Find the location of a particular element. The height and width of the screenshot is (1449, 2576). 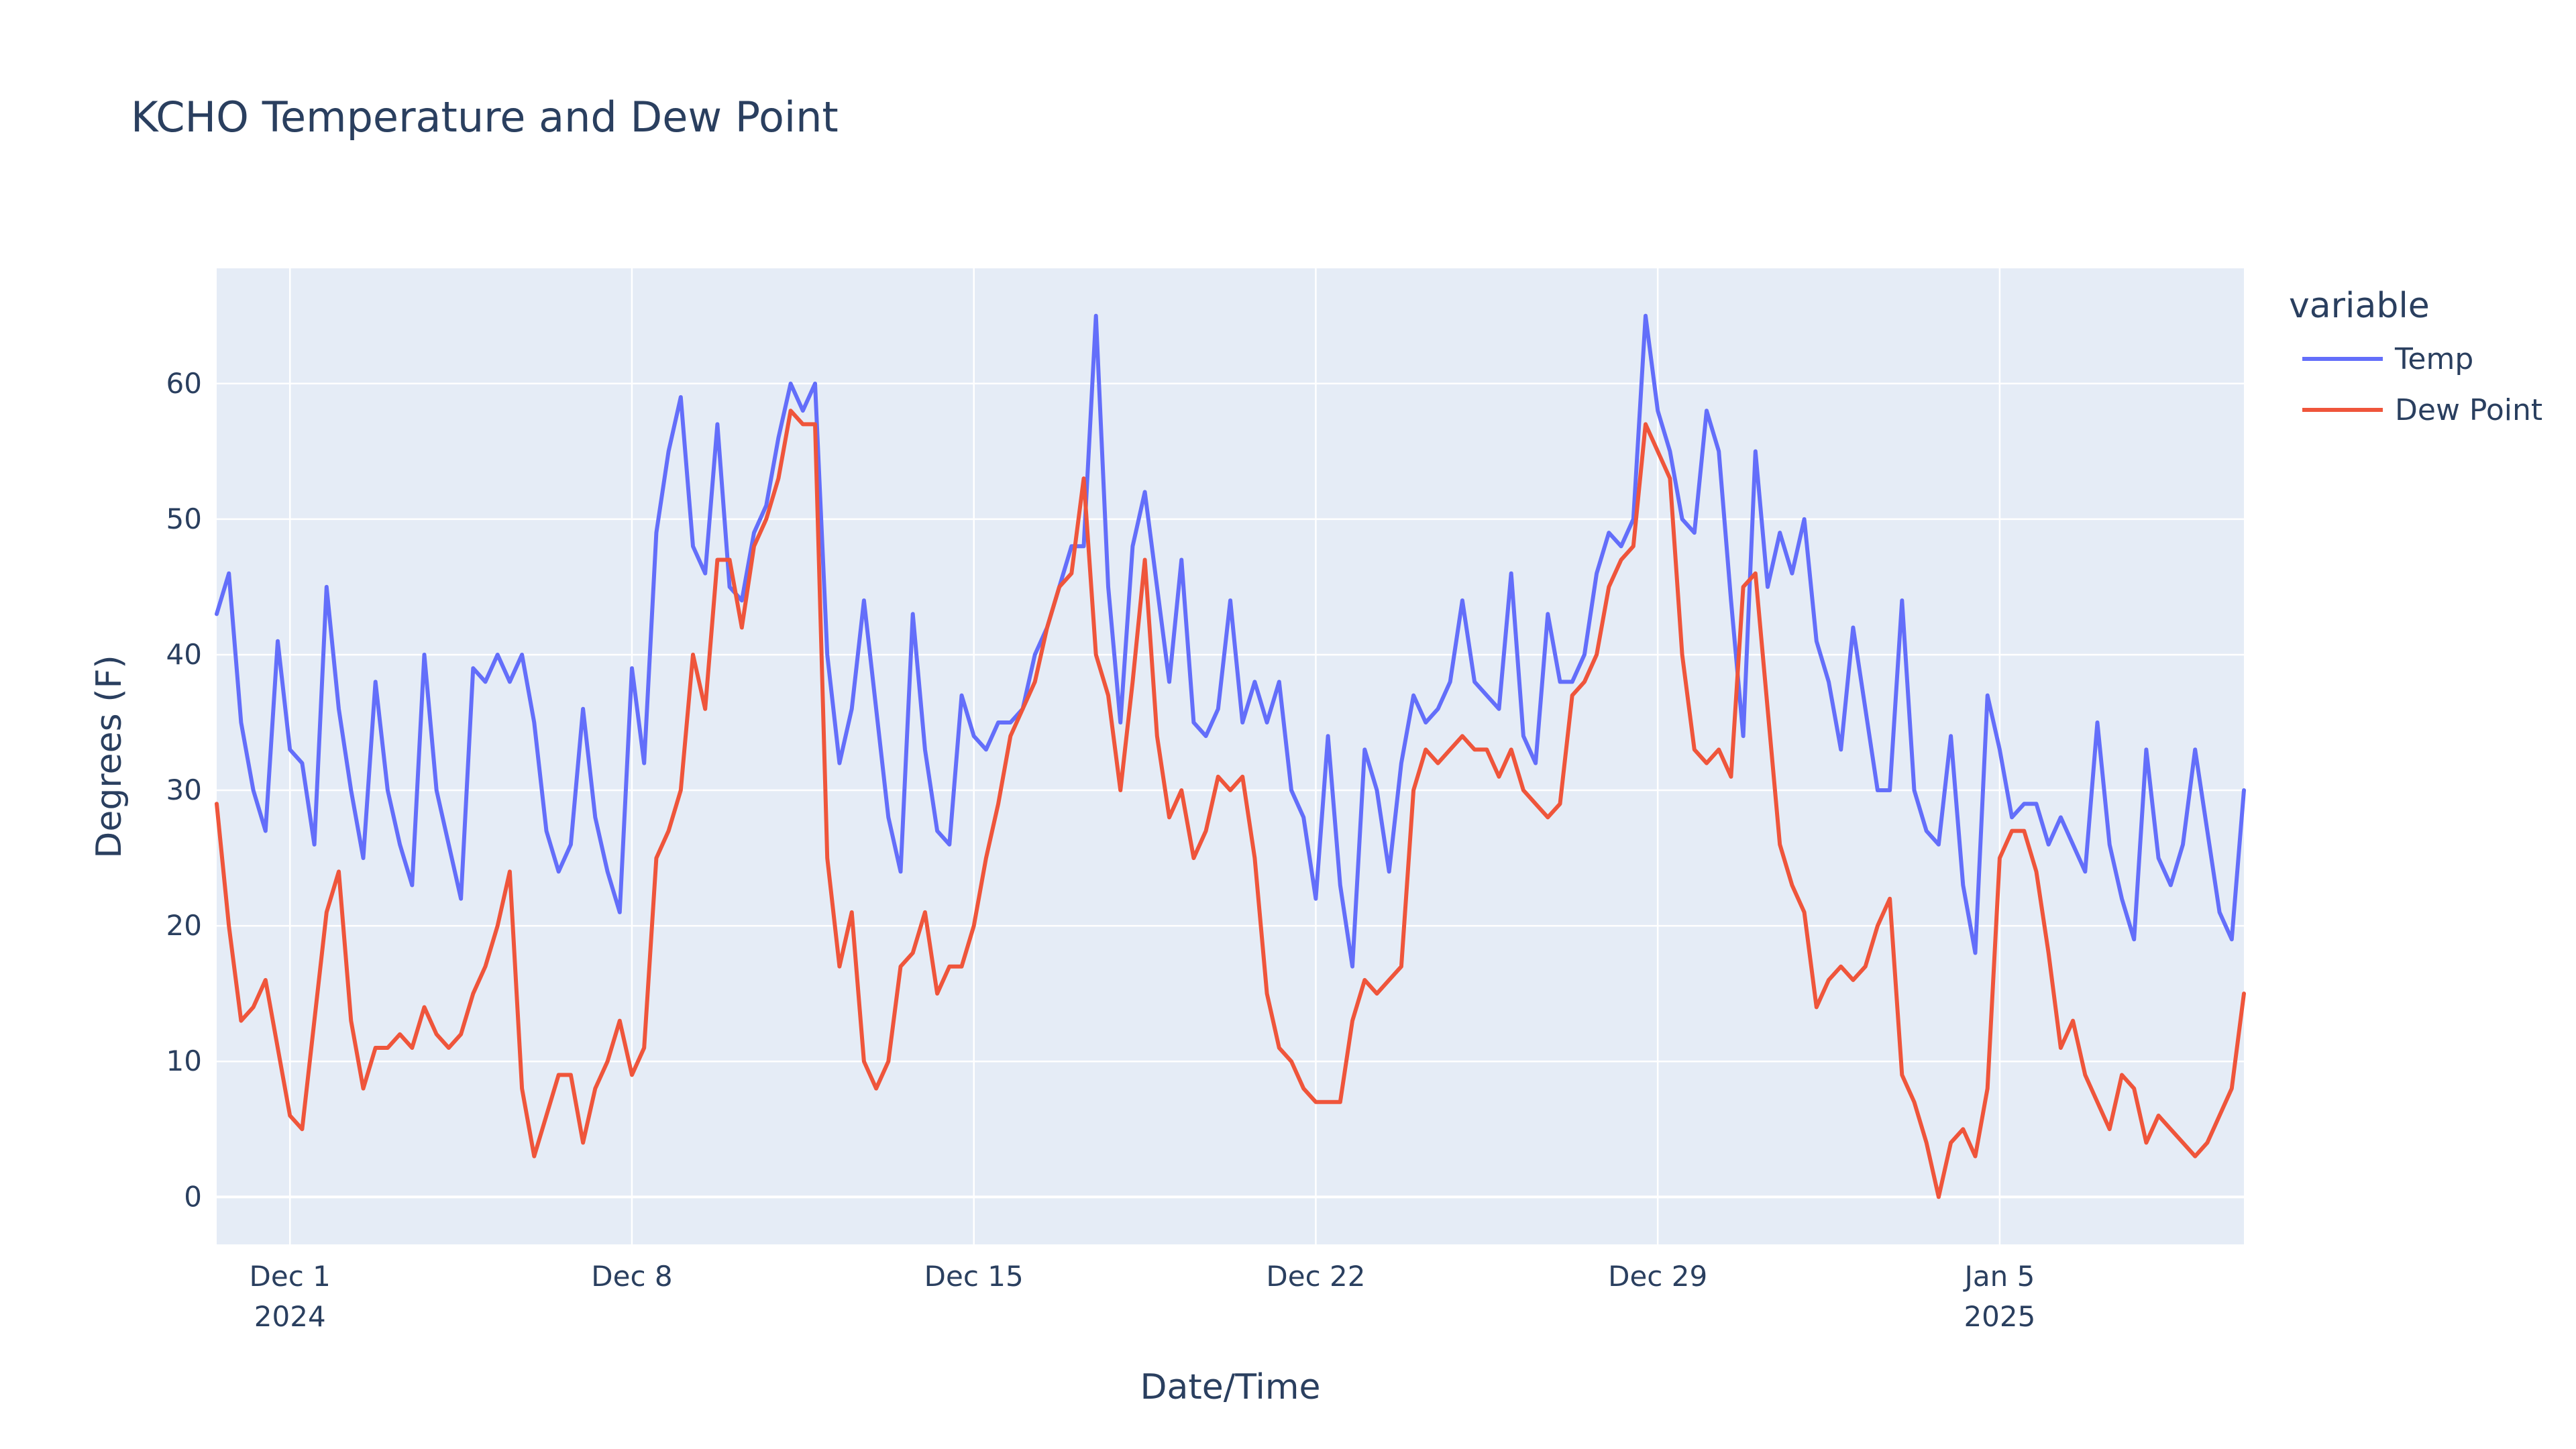

x-tick-year-label: 2024 is located at coordinates (290, 1316).